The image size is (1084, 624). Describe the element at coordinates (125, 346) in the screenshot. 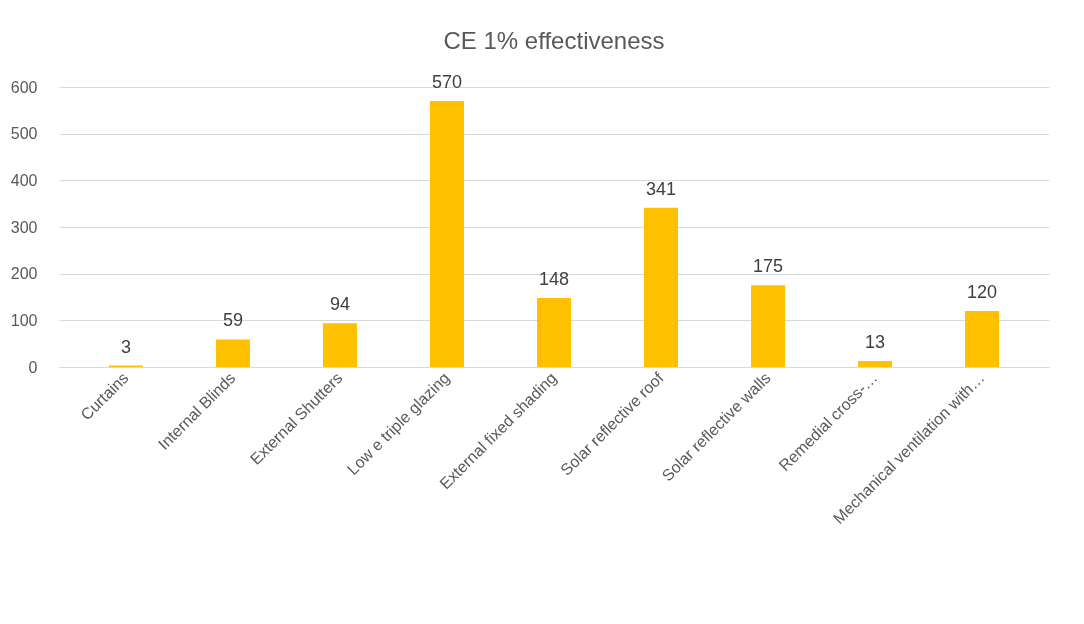

I see `data-label: 3` at that location.